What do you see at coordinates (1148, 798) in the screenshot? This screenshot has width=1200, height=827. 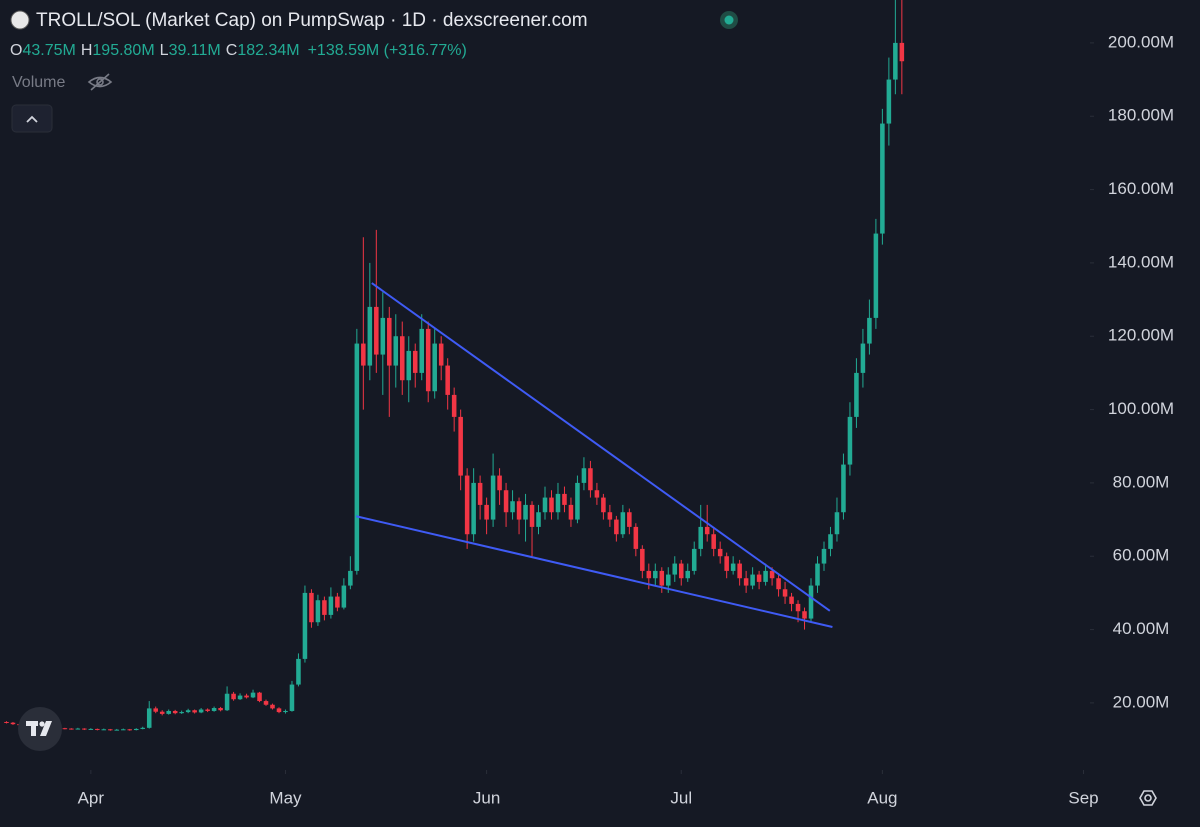 I see `settings-icon` at bounding box center [1148, 798].